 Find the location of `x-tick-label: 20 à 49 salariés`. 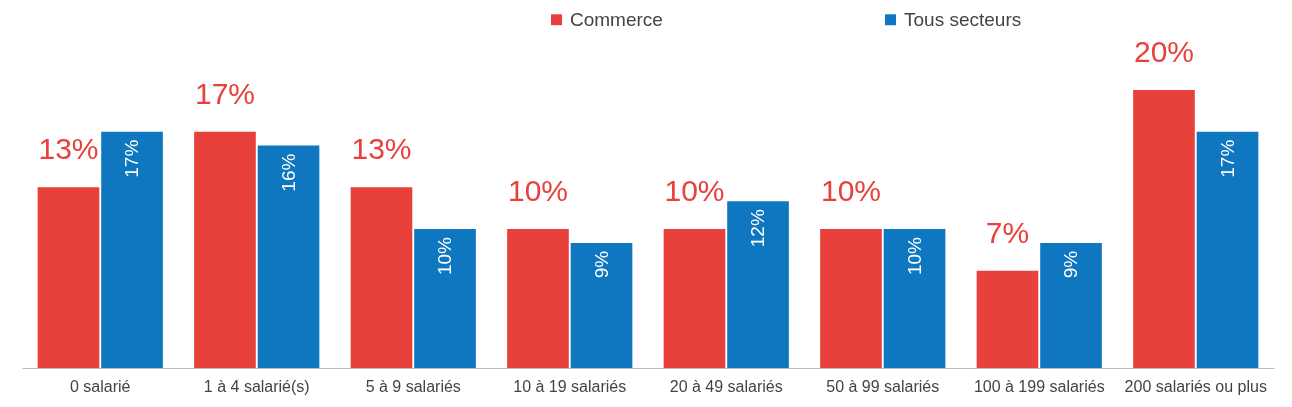

x-tick-label: 20 à 49 salariés is located at coordinates (726, 386).